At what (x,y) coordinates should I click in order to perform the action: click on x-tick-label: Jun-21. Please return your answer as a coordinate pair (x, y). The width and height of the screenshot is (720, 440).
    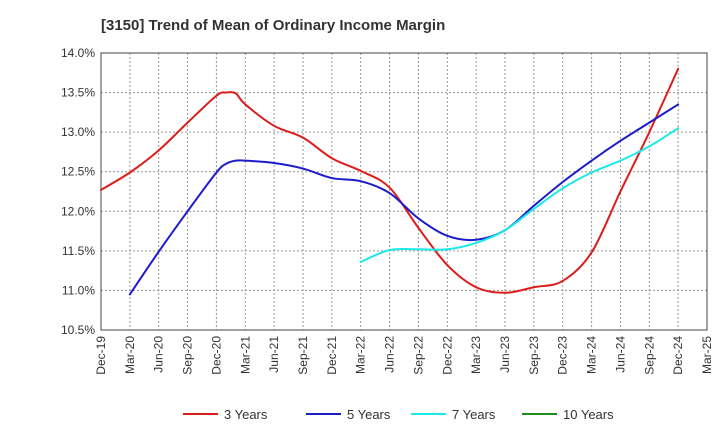
    Looking at the image, I should click on (274, 354).